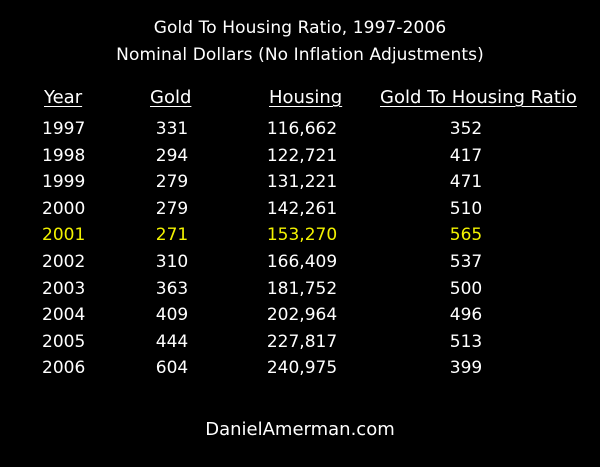  Describe the element at coordinates (64, 262) in the screenshot. I see `cell-year-2002: 2002` at that location.